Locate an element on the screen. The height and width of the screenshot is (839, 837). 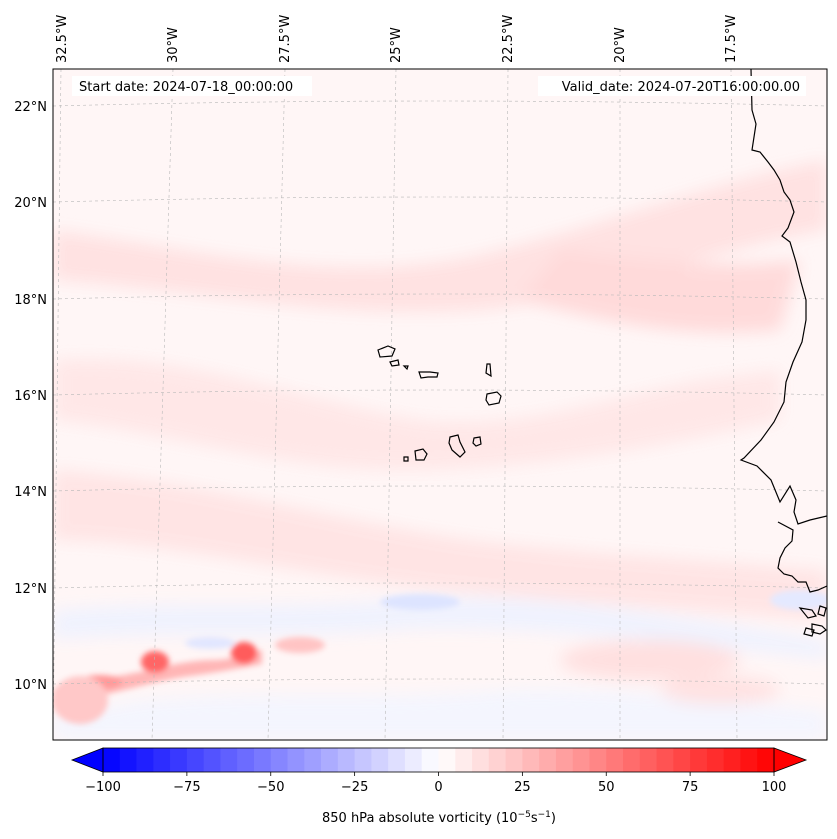
colorbar-label-main: 850 hPa absolute vorticity (10 is located at coordinates (420, 818).